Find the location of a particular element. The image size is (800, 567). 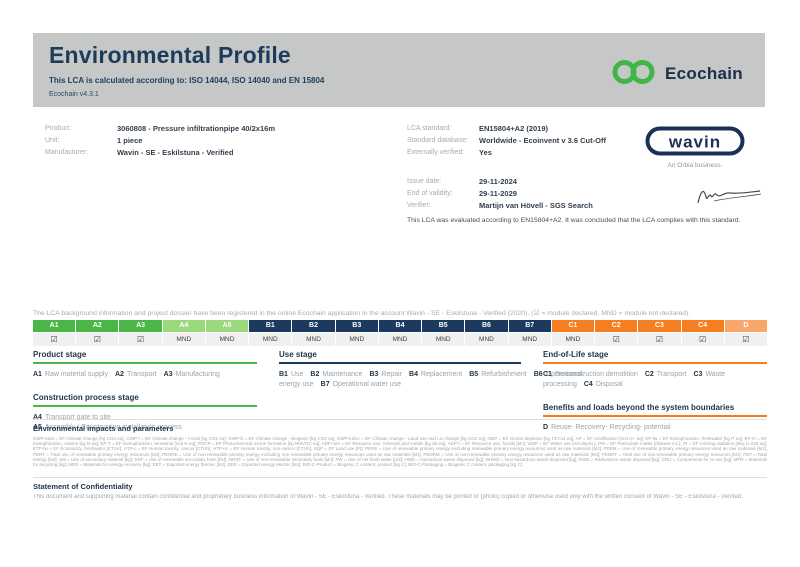

module-header-row: A1 A2 A3 A4 A5 B1 B2 B3 B4 B5 B6 B7 C1 C2 C3 C4 D is located at coordinates (400, 326).